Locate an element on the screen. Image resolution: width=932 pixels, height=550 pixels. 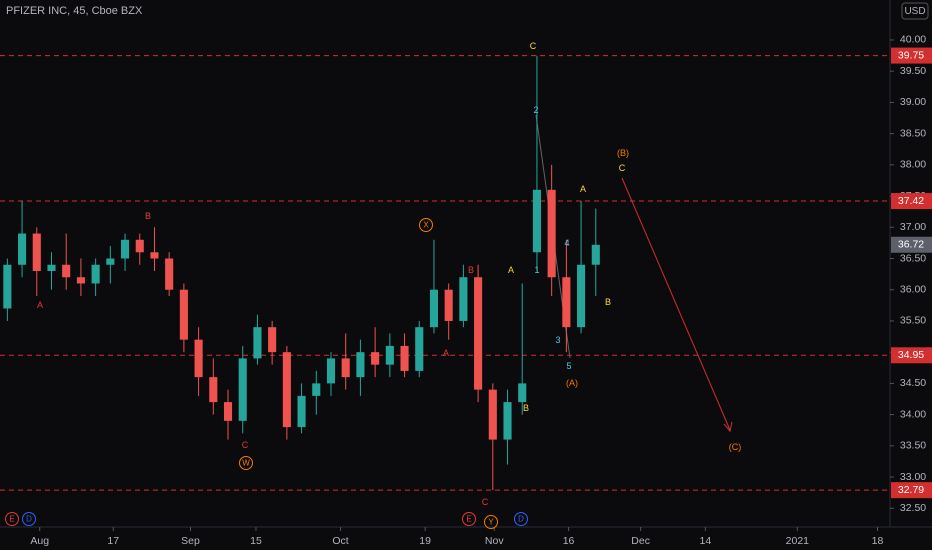
currency-box is located at coordinates (915, 11).